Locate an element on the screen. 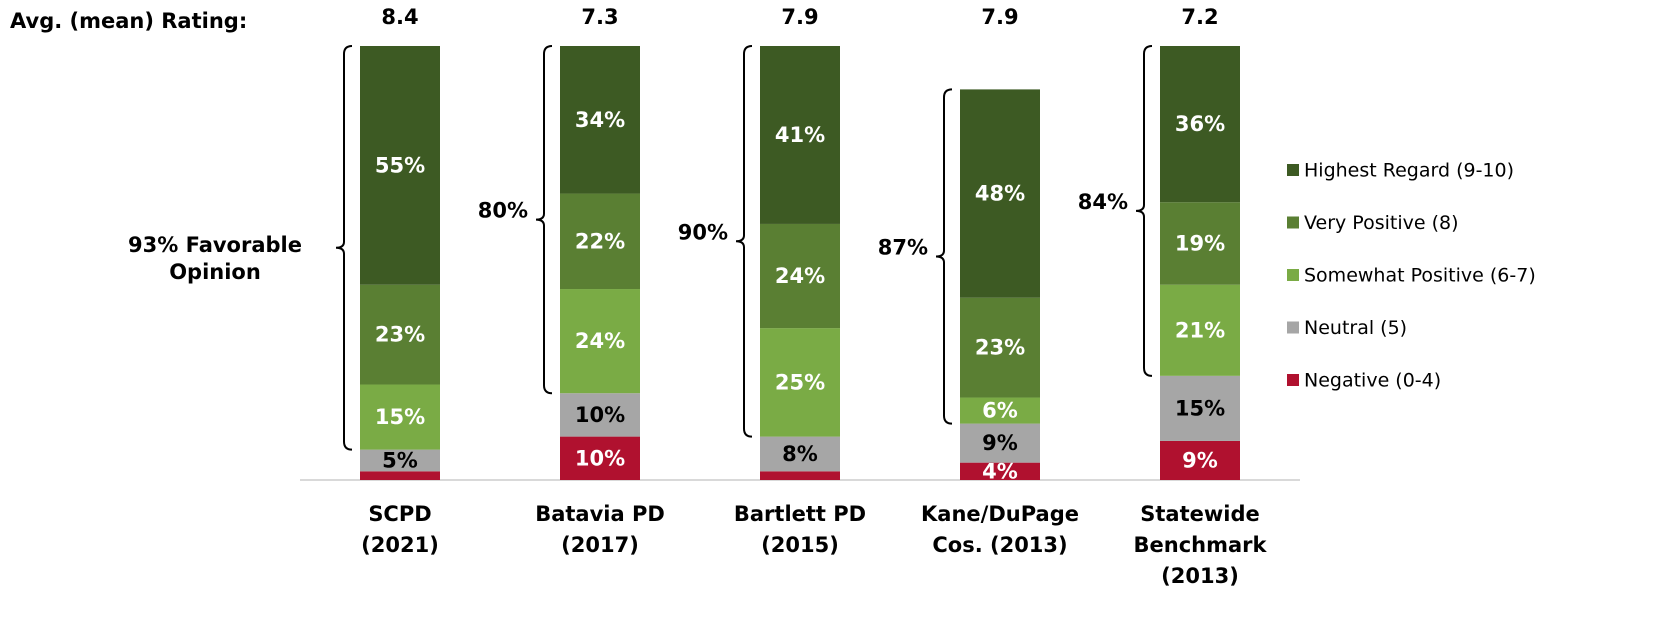  value-label: 41% is located at coordinates (800, 135).